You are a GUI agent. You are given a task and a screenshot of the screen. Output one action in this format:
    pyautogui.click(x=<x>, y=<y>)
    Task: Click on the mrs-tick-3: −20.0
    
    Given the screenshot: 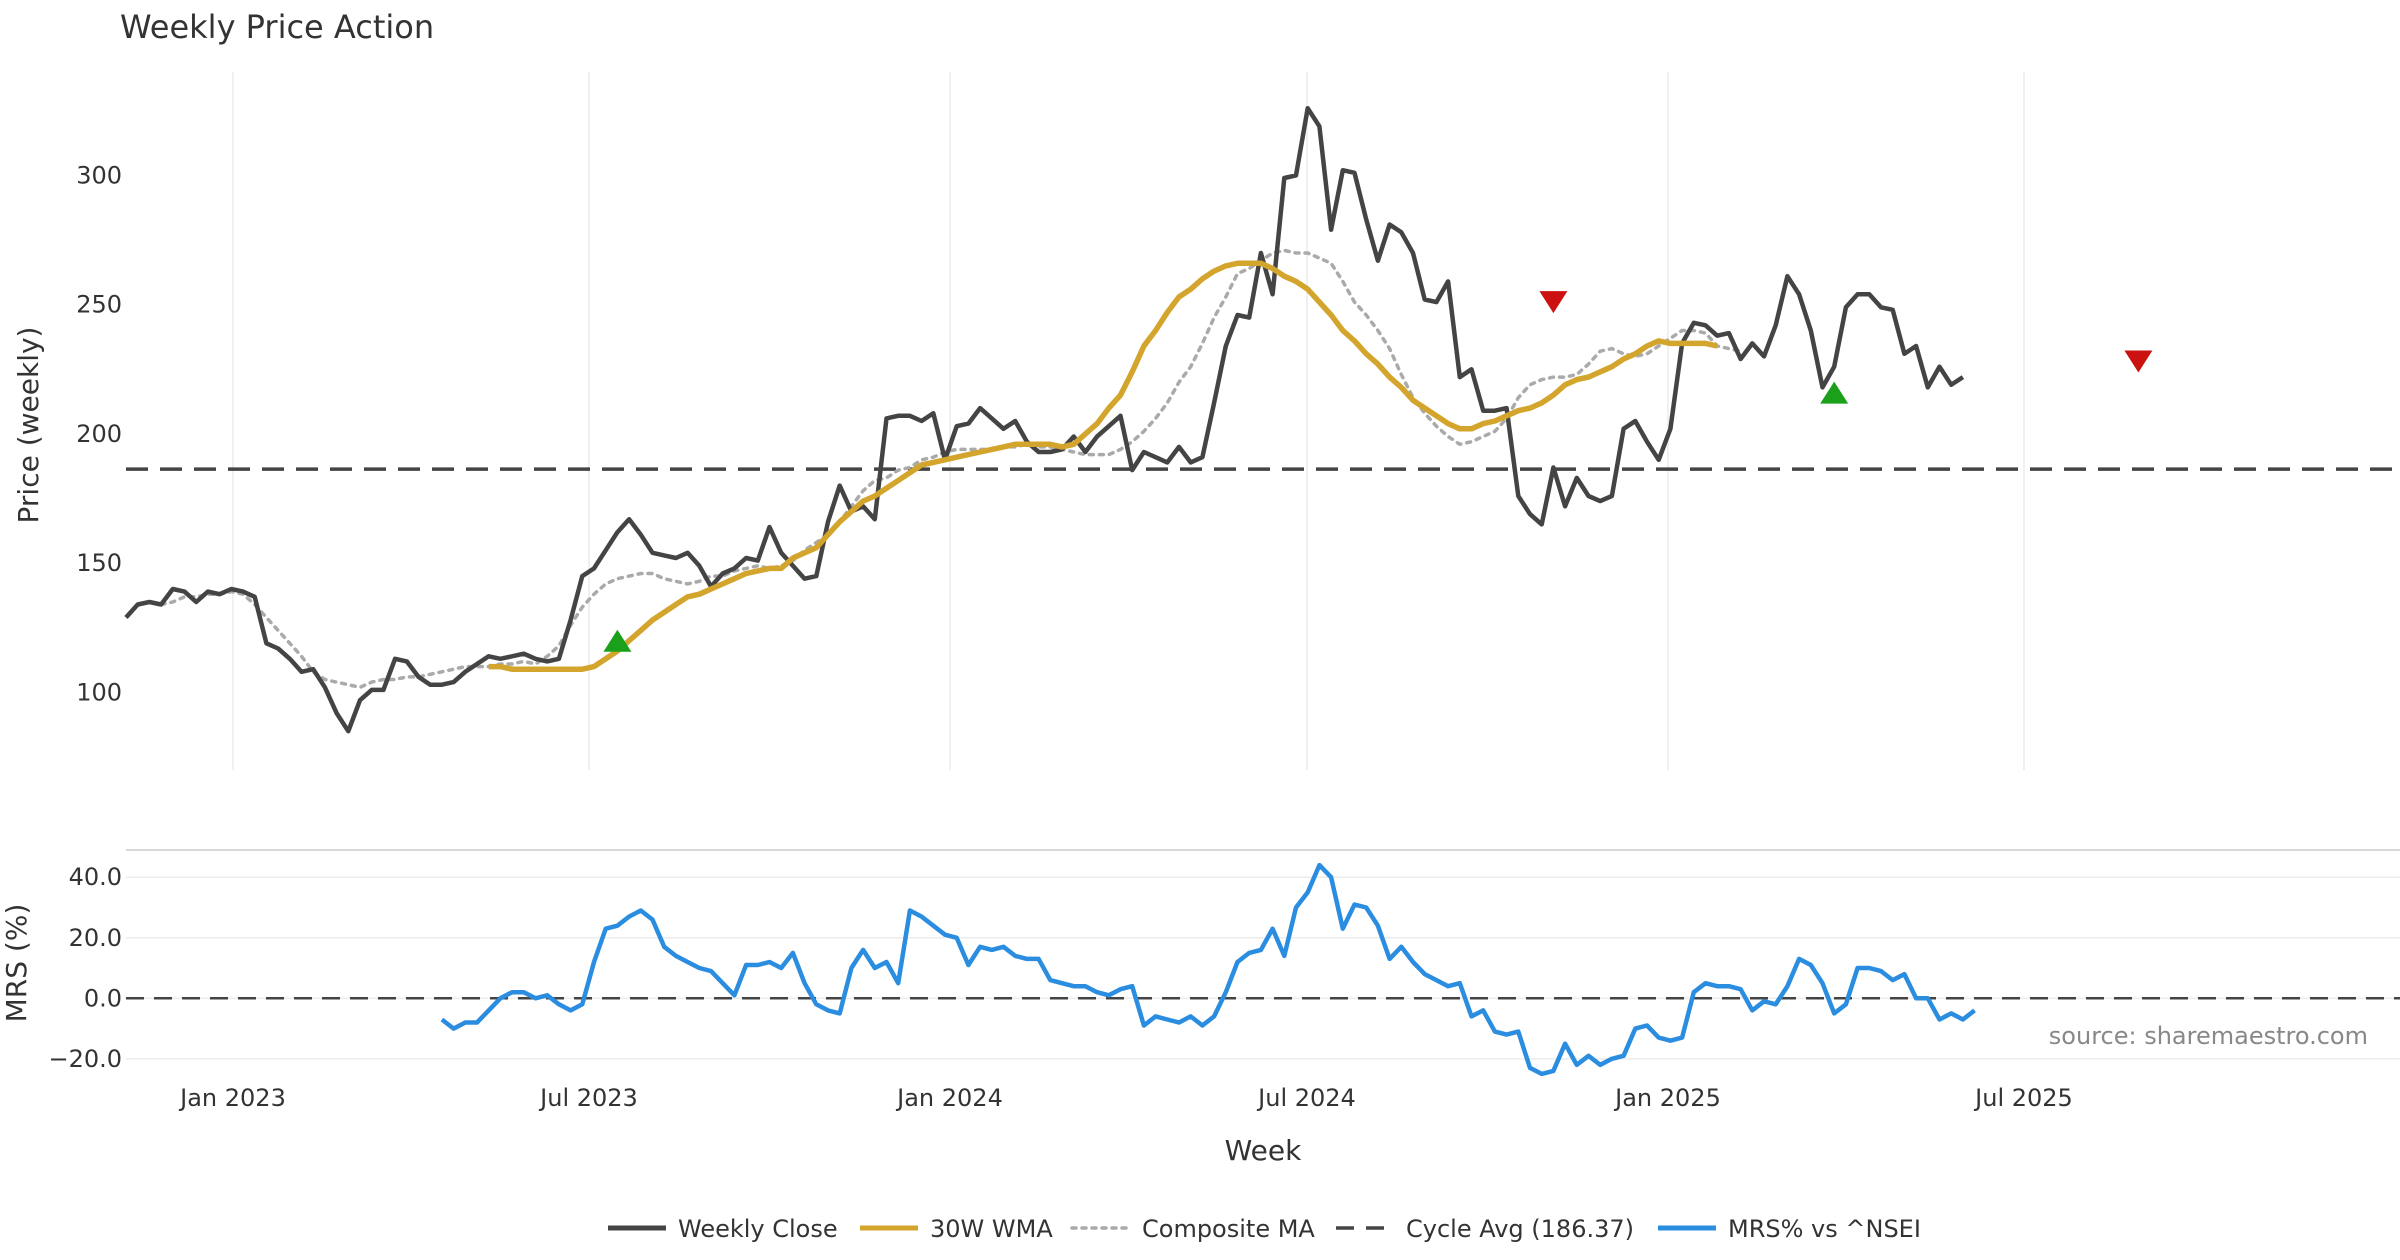 What is the action you would take?
    pyautogui.click(x=85, y=1059)
    